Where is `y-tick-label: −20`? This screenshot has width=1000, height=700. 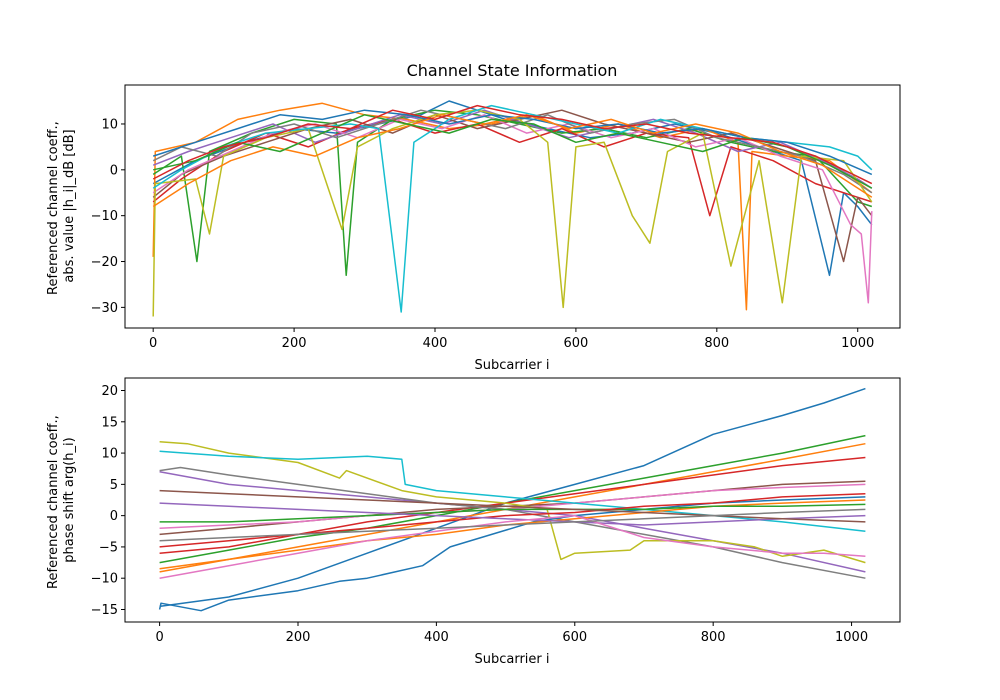 y-tick-label: −20 is located at coordinates (104, 262).